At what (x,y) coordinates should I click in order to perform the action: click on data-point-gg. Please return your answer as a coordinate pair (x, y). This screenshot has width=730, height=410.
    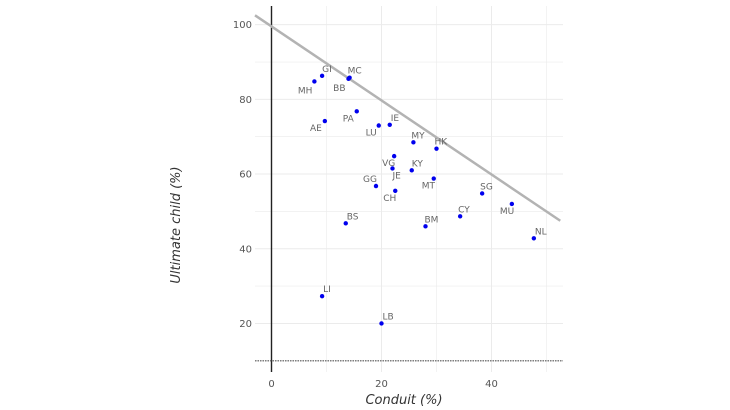
    Looking at the image, I should click on (376, 186).